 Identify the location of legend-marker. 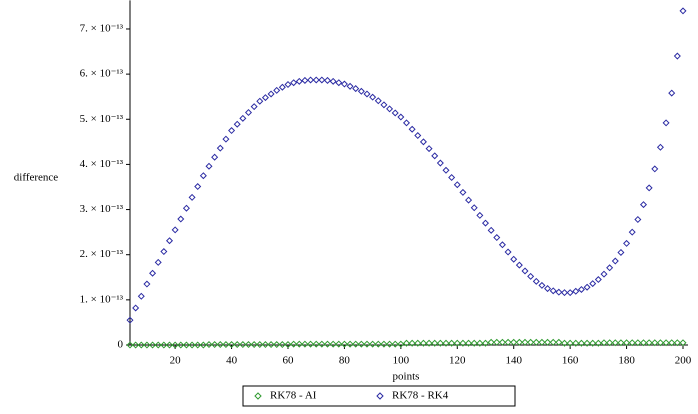
(380, 396).